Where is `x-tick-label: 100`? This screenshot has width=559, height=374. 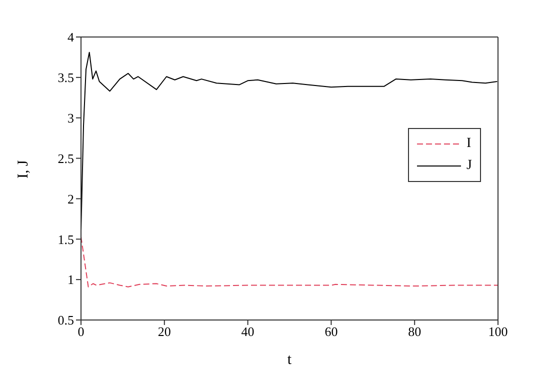 x-tick-label: 100 is located at coordinates (498, 332).